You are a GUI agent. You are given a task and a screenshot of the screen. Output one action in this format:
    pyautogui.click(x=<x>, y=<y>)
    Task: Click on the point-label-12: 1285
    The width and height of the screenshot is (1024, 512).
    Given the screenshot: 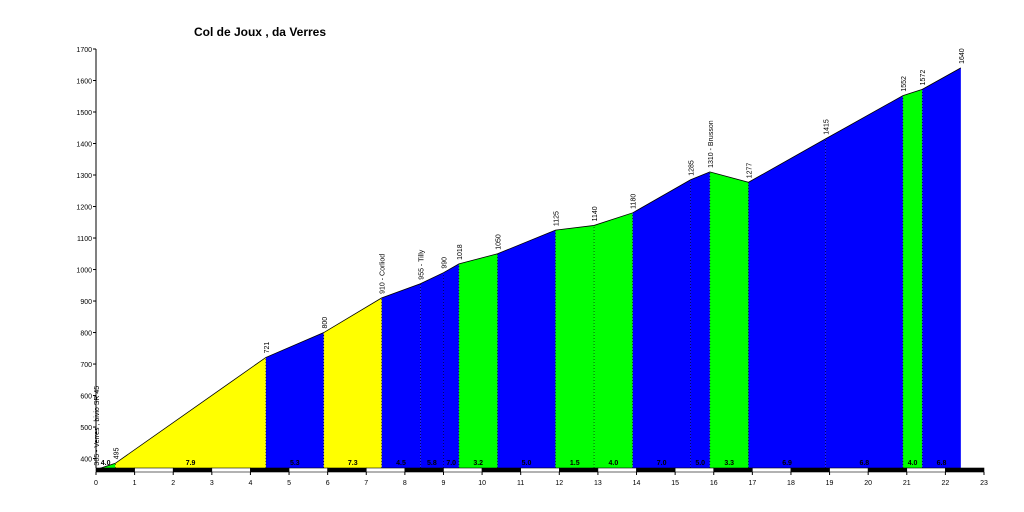 What is the action you would take?
    pyautogui.click(x=692, y=168)
    